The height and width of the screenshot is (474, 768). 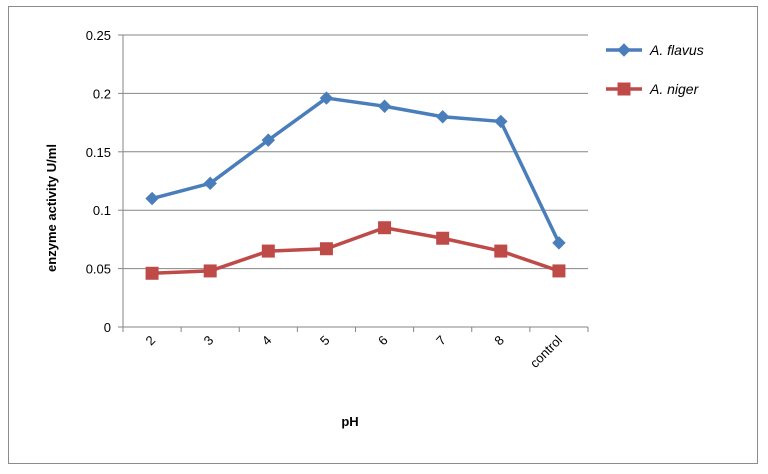 What do you see at coordinates (98, 269) in the screenshot?
I see `y-tick-label: 0.05` at bounding box center [98, 269].